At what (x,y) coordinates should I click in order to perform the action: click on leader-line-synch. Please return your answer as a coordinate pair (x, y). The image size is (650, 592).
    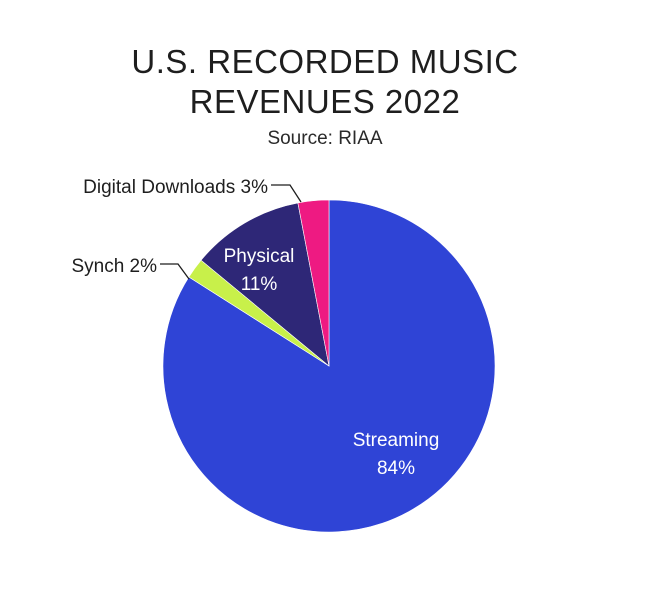
    Looking at the image, I should click on (175, 271).